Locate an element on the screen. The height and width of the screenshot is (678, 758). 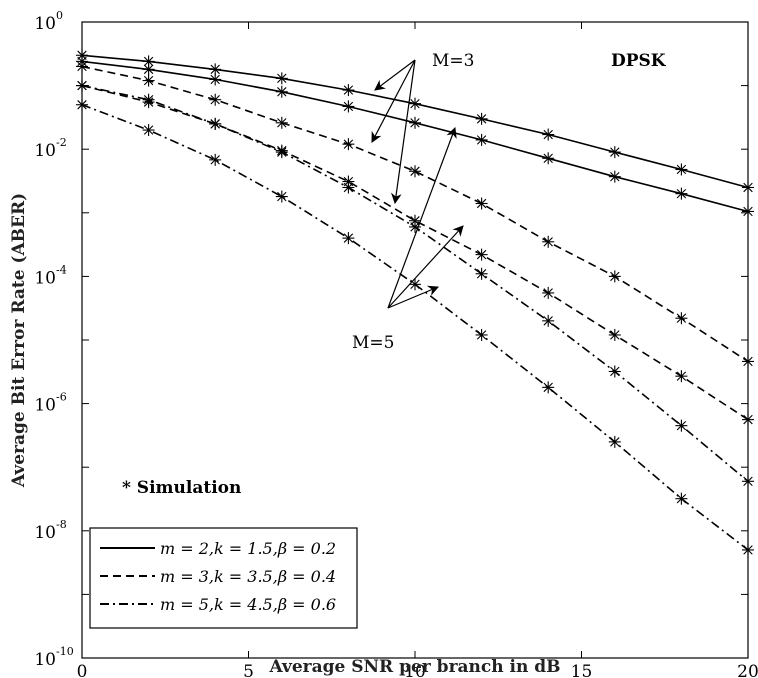
x-tick-label: 0 is located at coordinates (82, 670).